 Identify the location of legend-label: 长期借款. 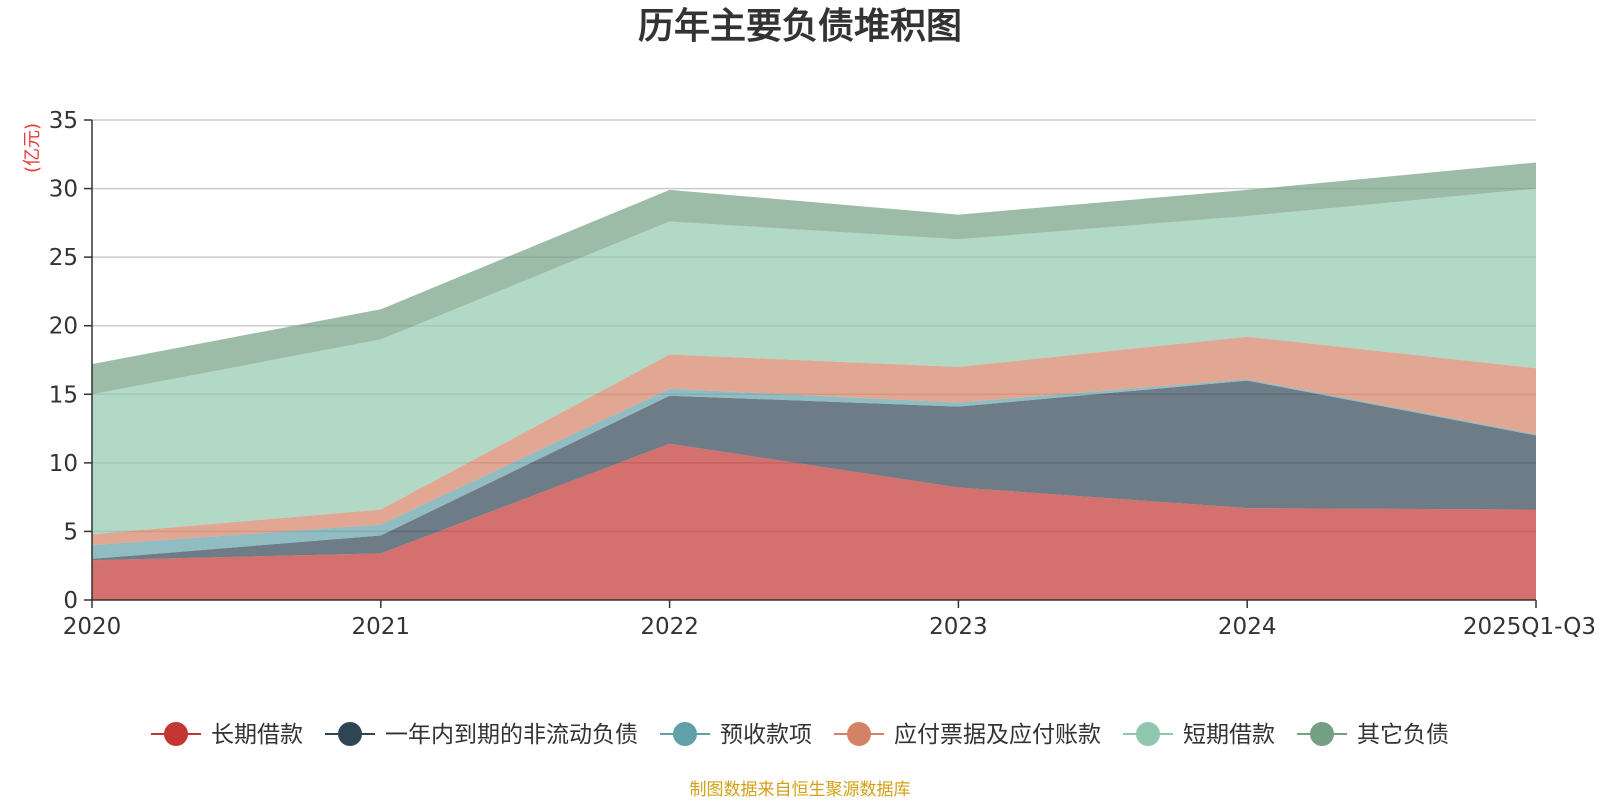
(257, 735).